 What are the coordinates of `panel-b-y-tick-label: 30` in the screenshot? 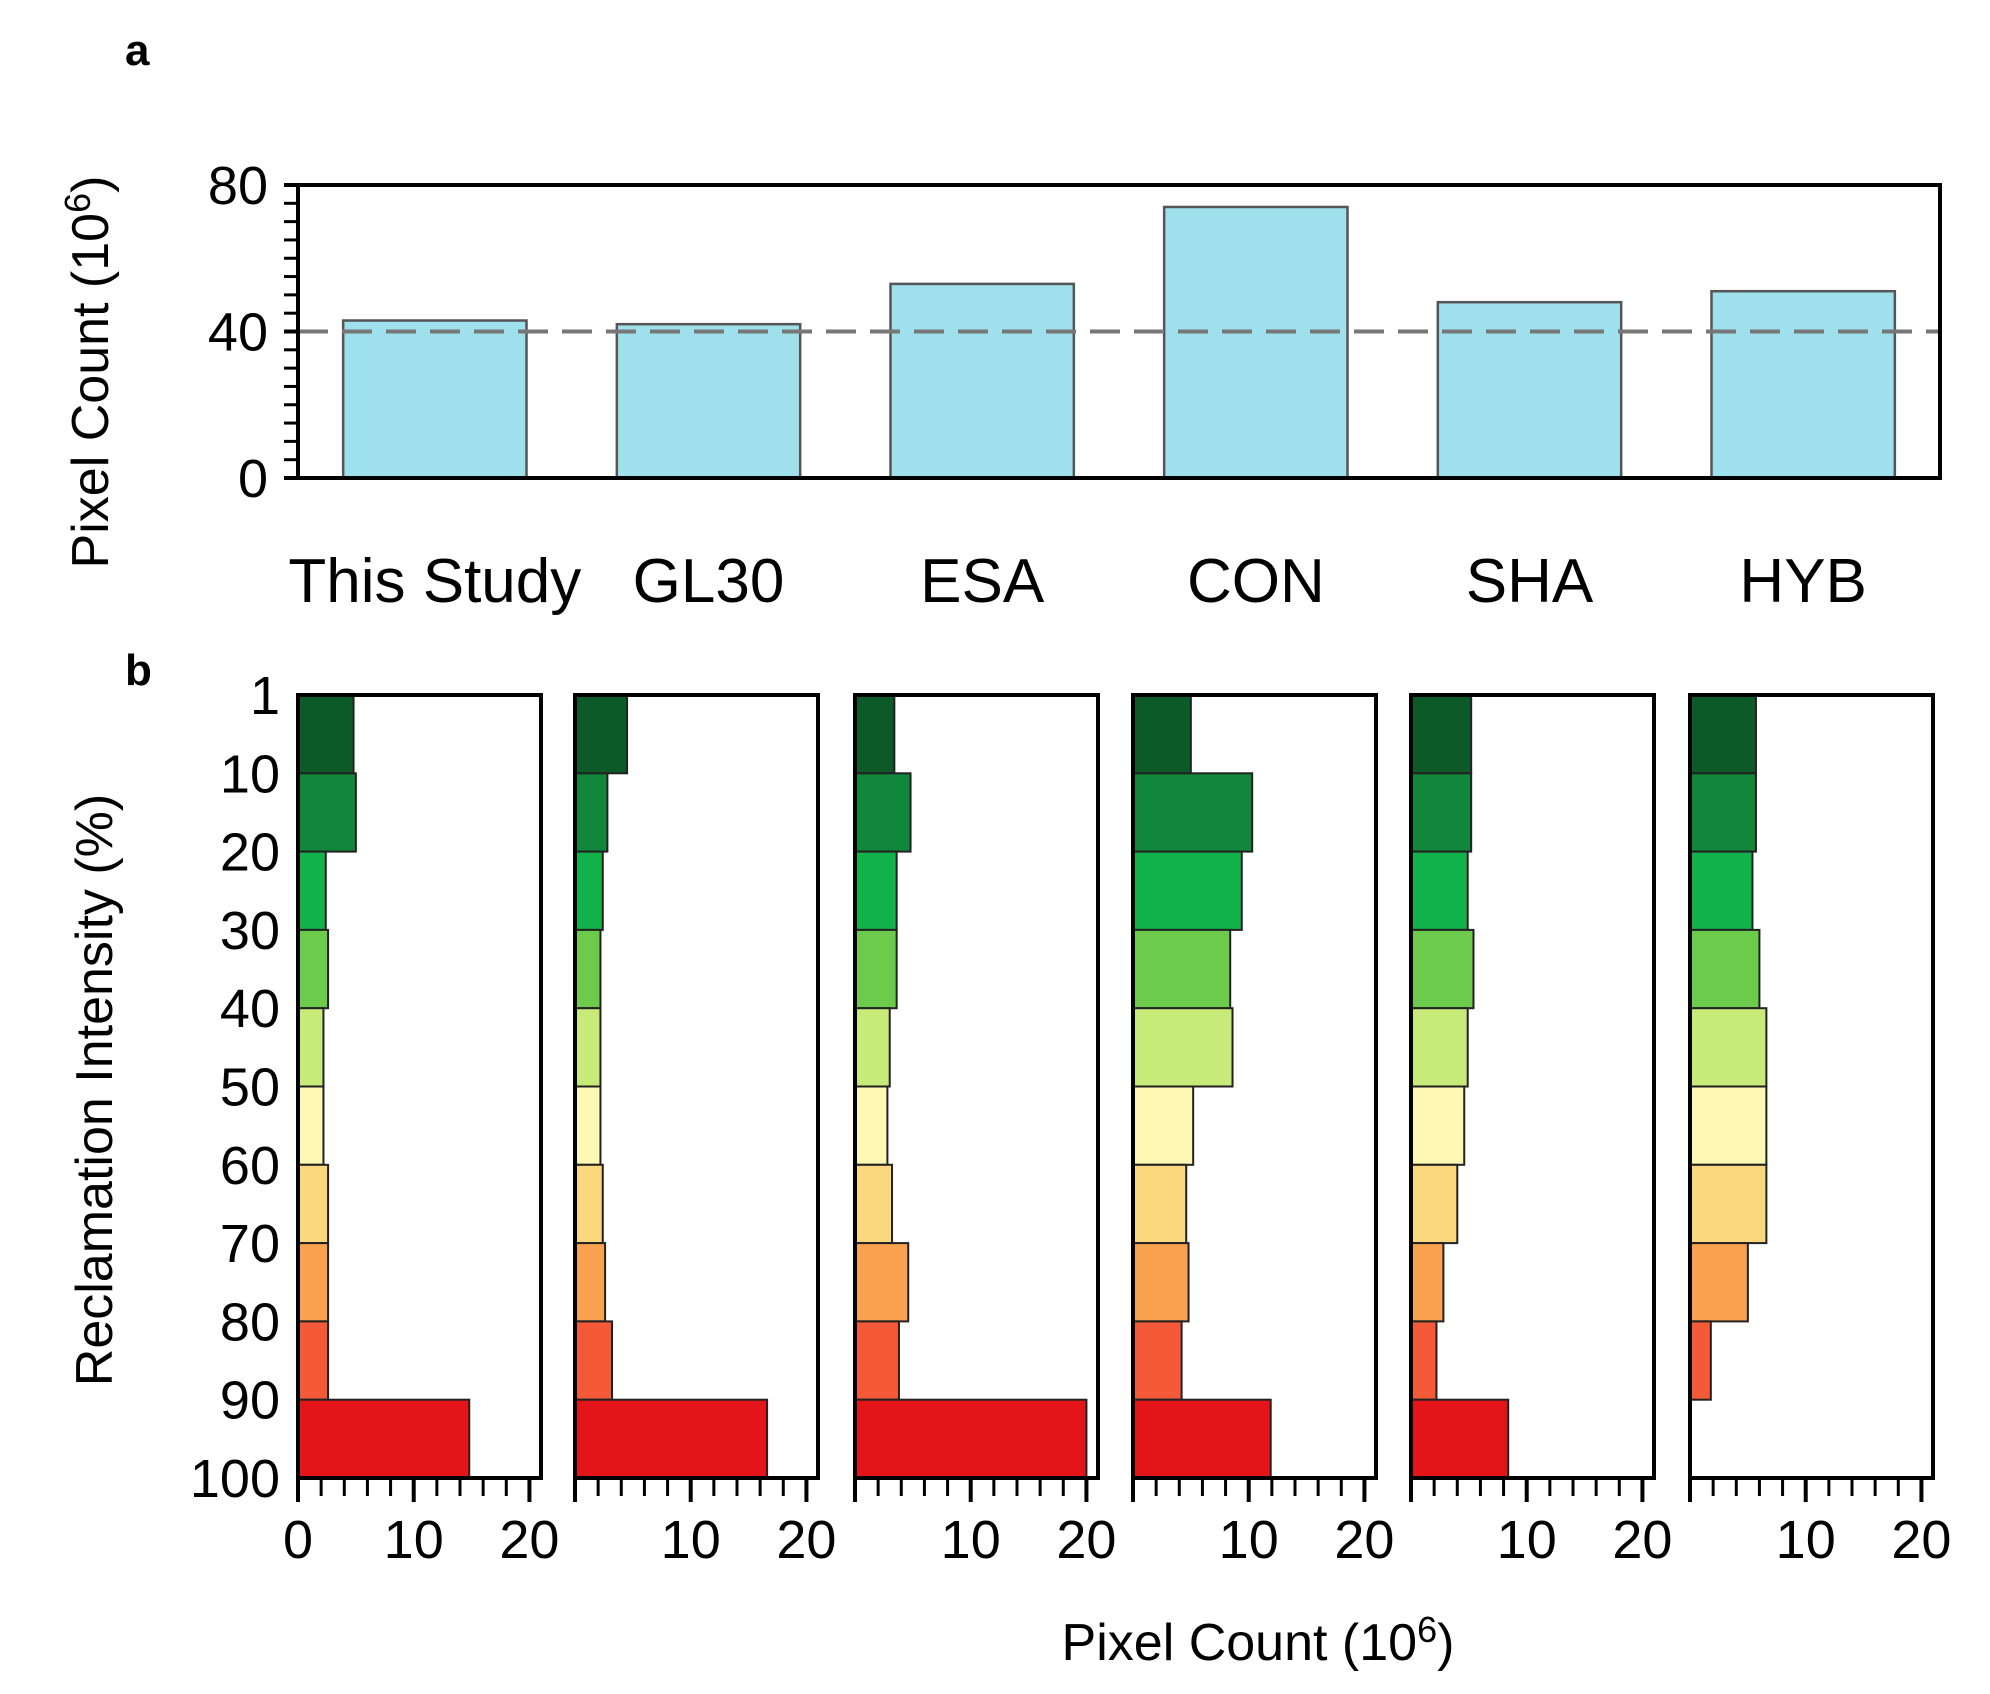 It's located at (250, 931).